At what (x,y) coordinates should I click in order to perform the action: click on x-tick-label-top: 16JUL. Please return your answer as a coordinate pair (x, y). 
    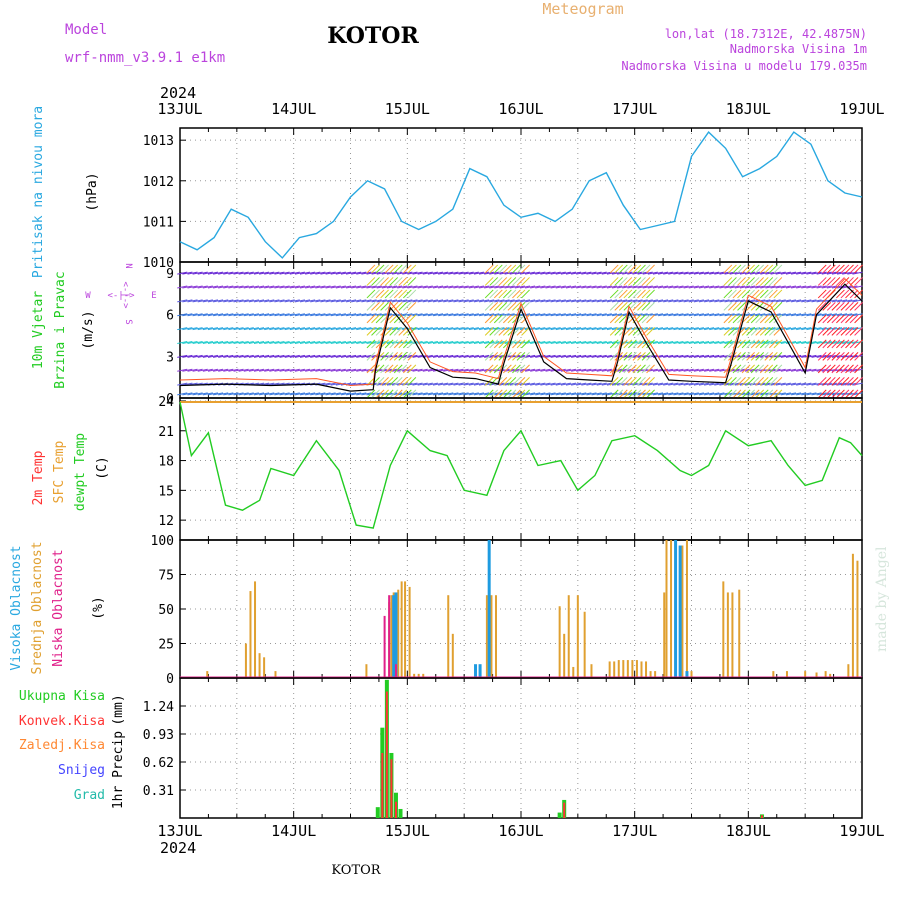
    Looking at the image, I should click on (520, 109).